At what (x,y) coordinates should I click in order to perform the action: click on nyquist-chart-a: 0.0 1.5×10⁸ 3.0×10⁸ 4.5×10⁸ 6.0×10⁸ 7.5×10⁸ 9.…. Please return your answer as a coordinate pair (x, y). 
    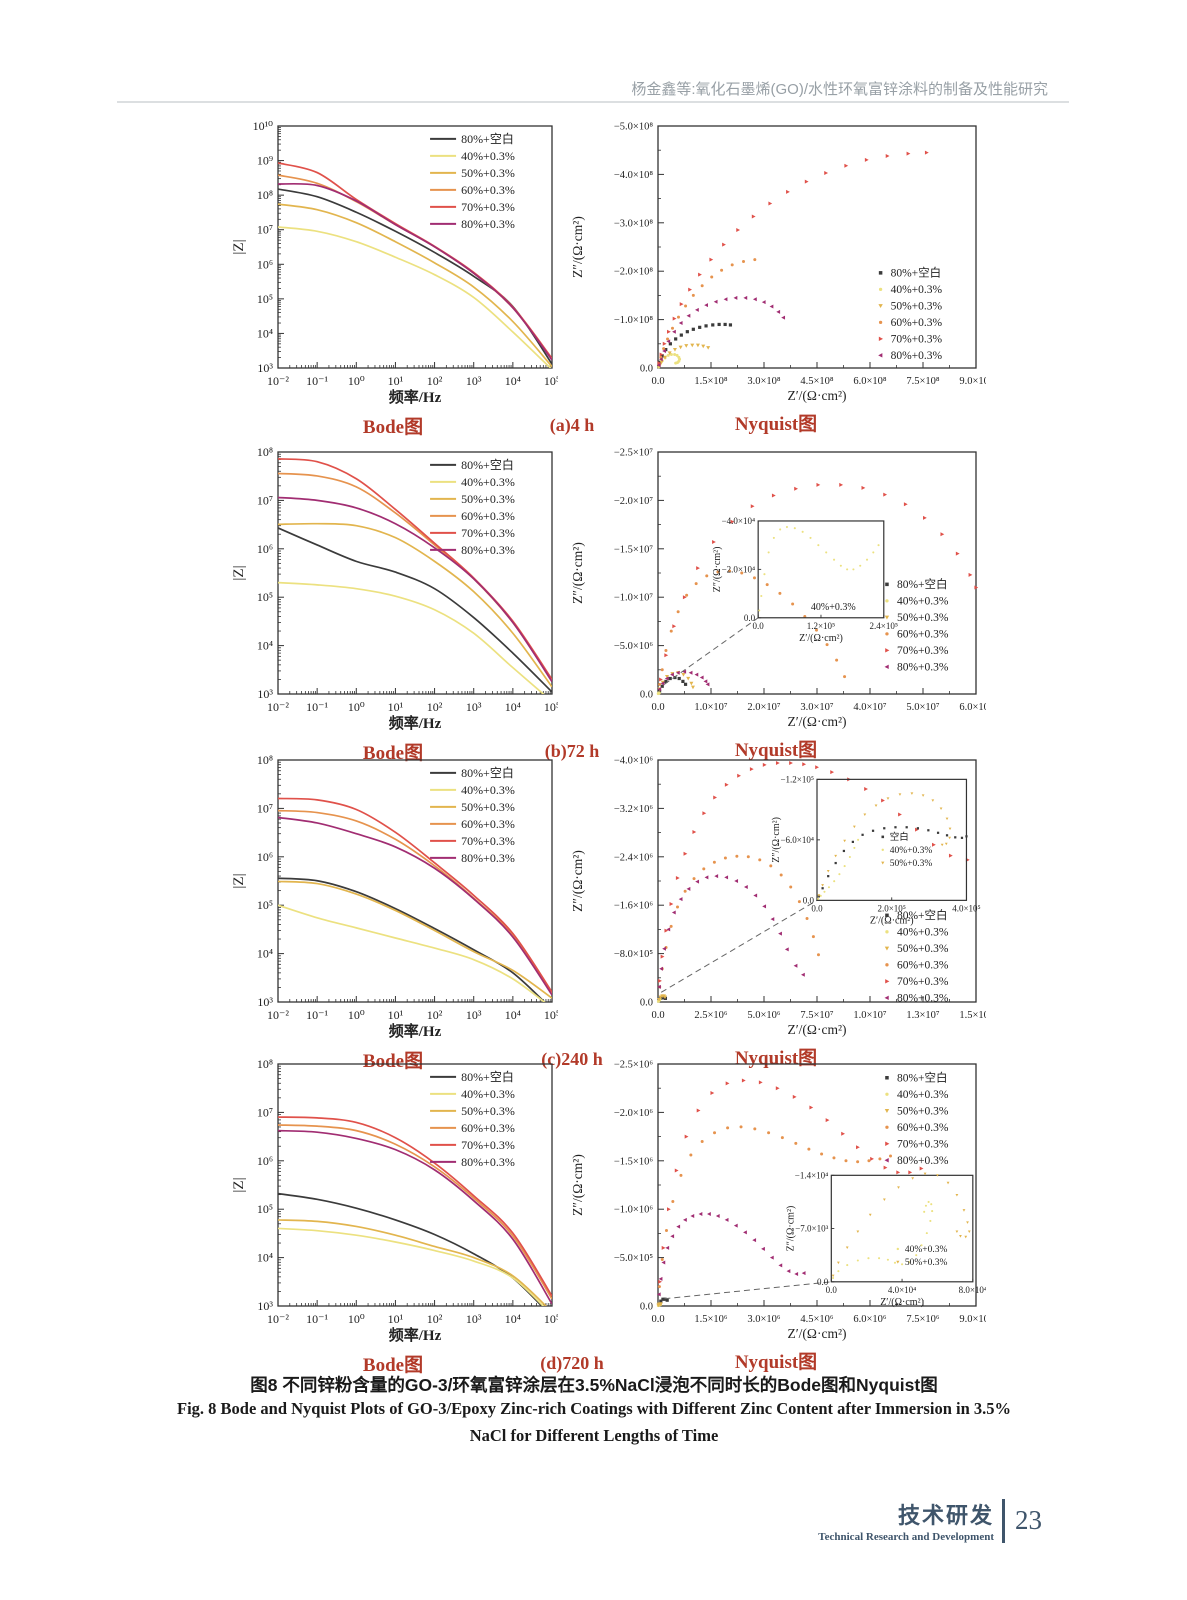
    Looking at the image, I should click on (778, 263).